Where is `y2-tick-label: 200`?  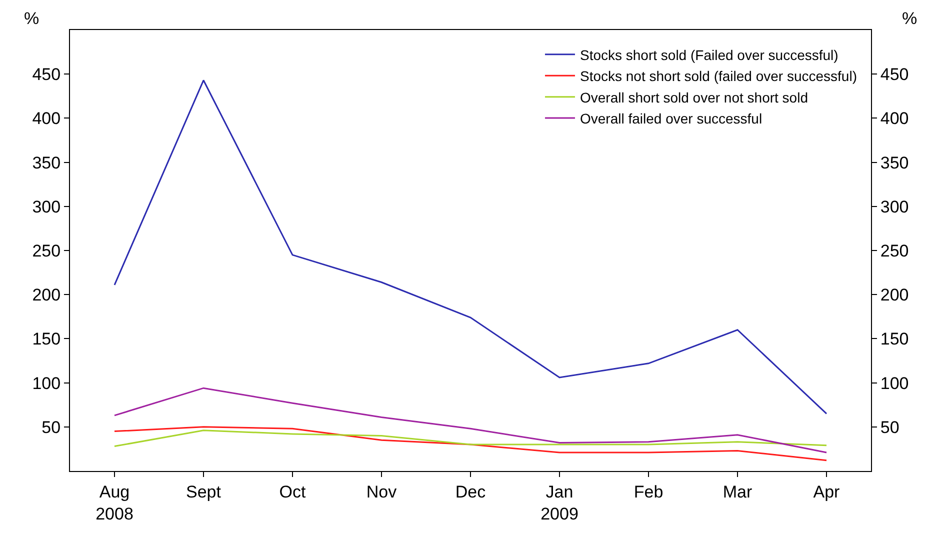 y2-tick-label: 200 is located at coordinates (894, 295).